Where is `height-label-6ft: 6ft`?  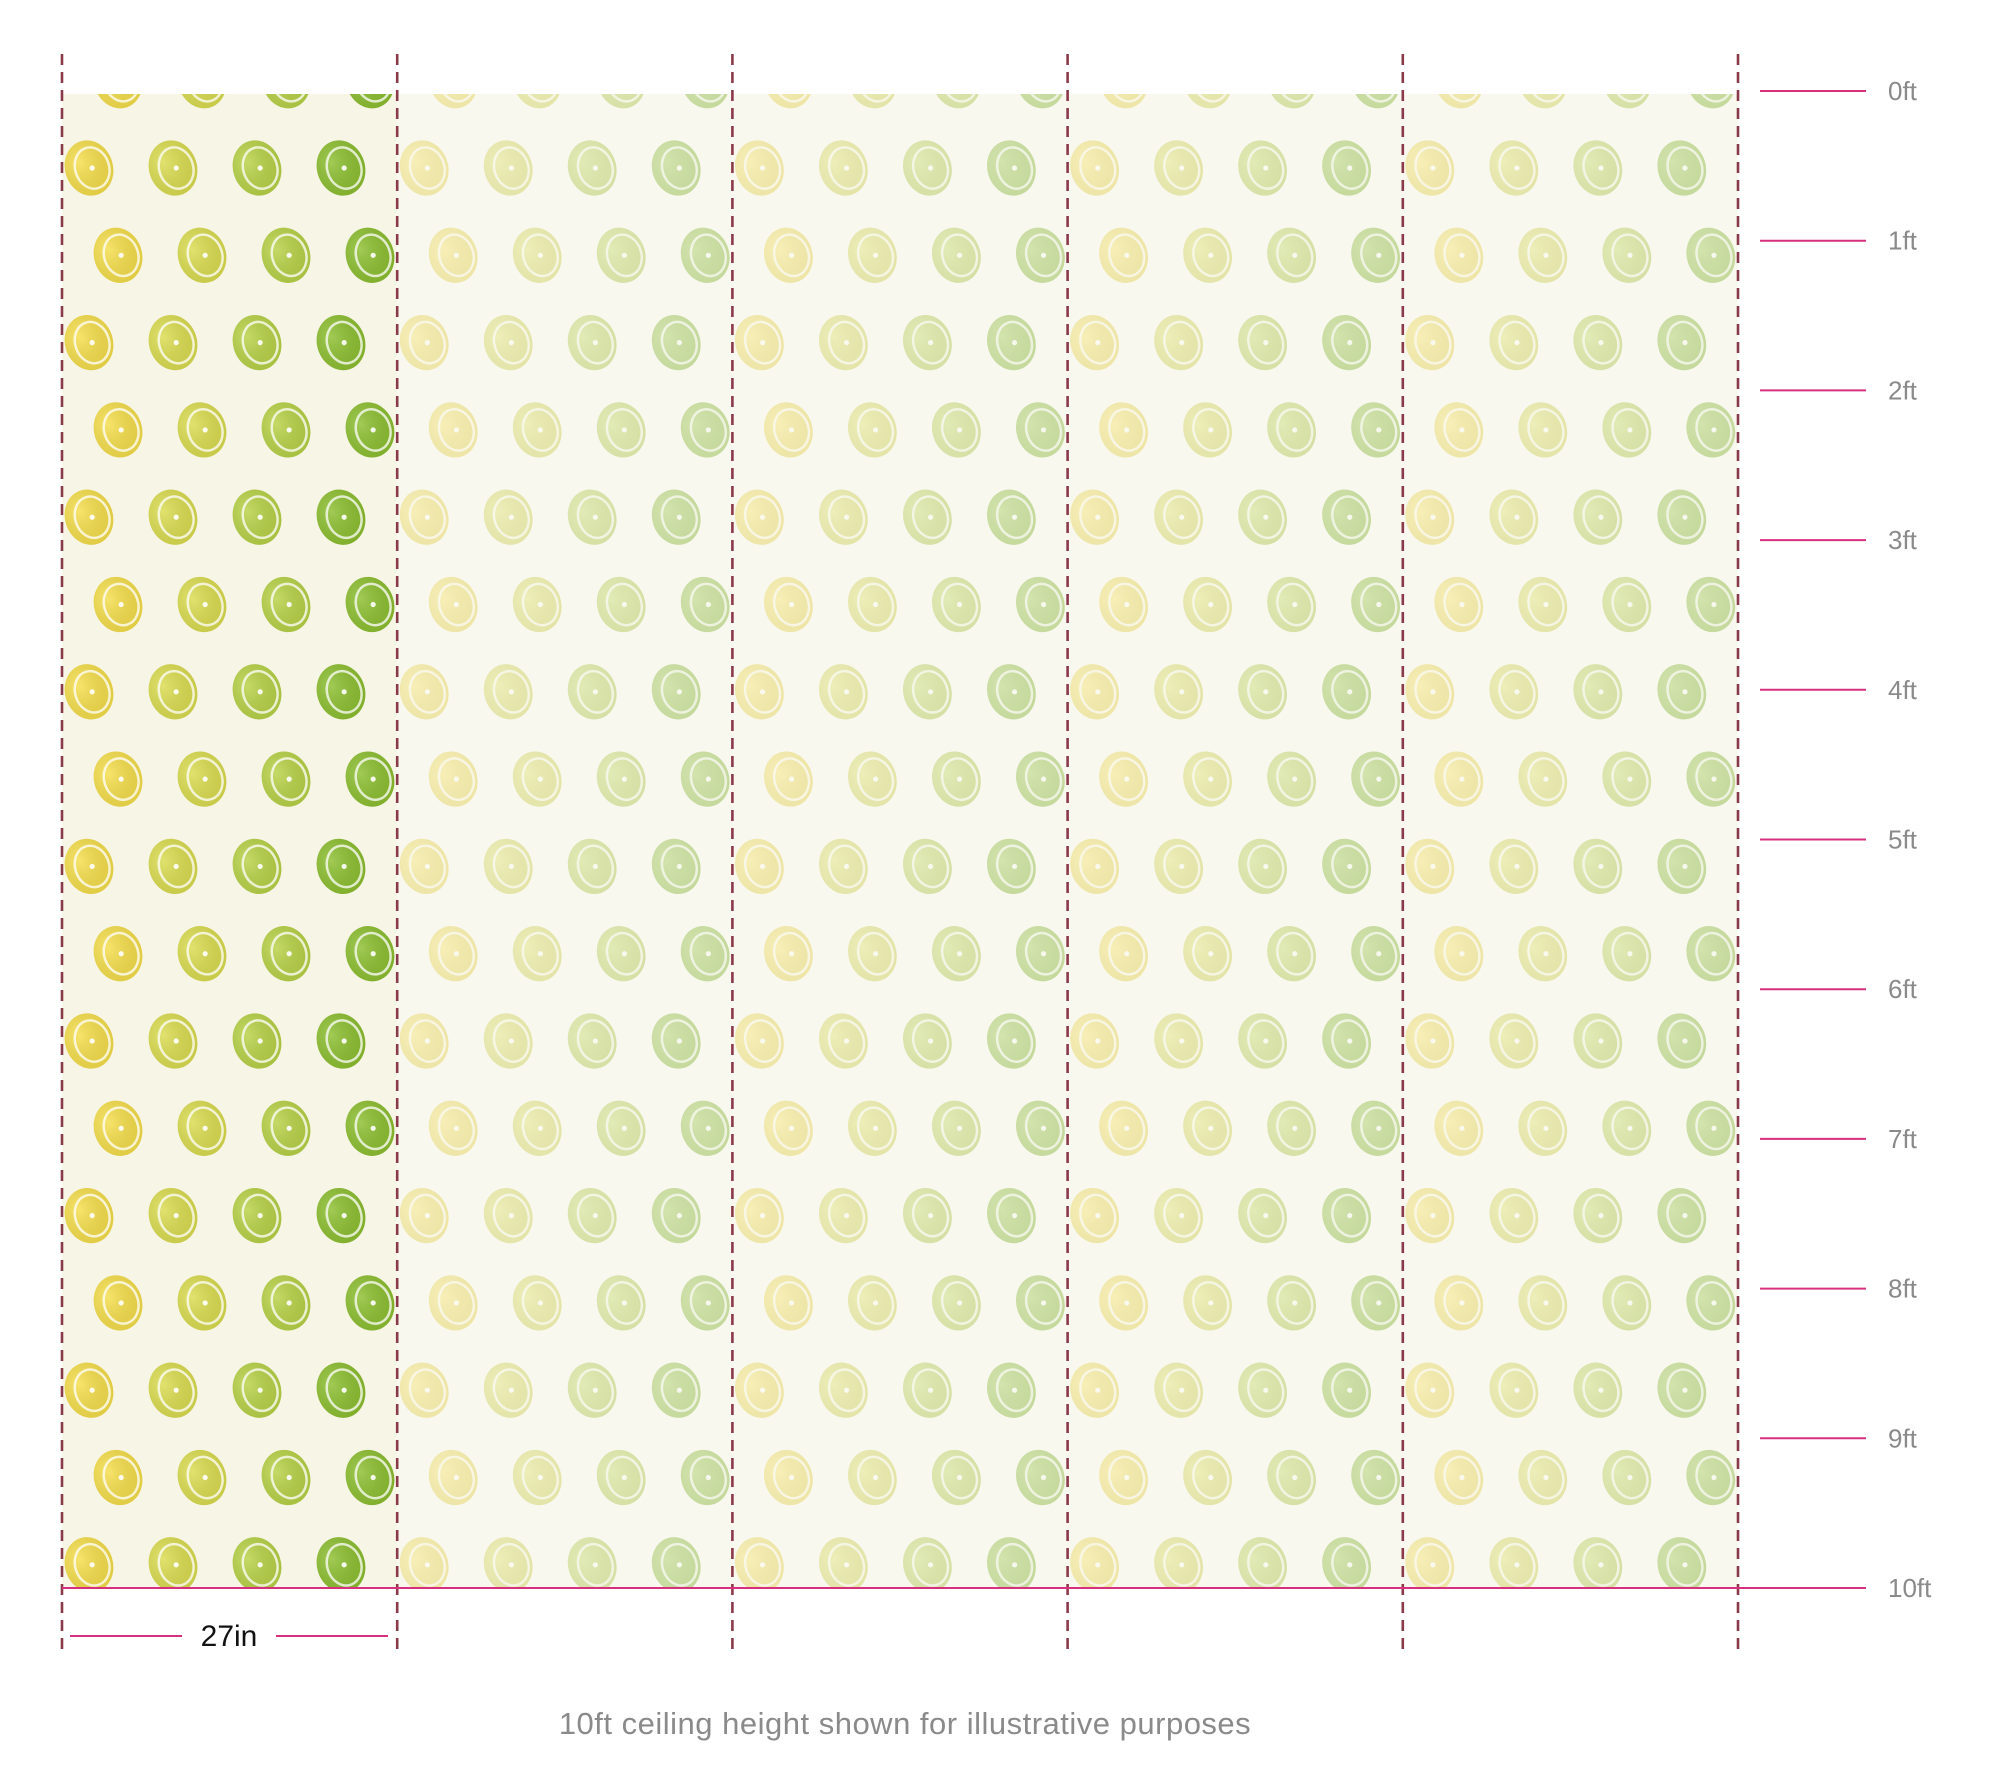 height-label-6ft: 6ft is located at coordinates (1903, 989).